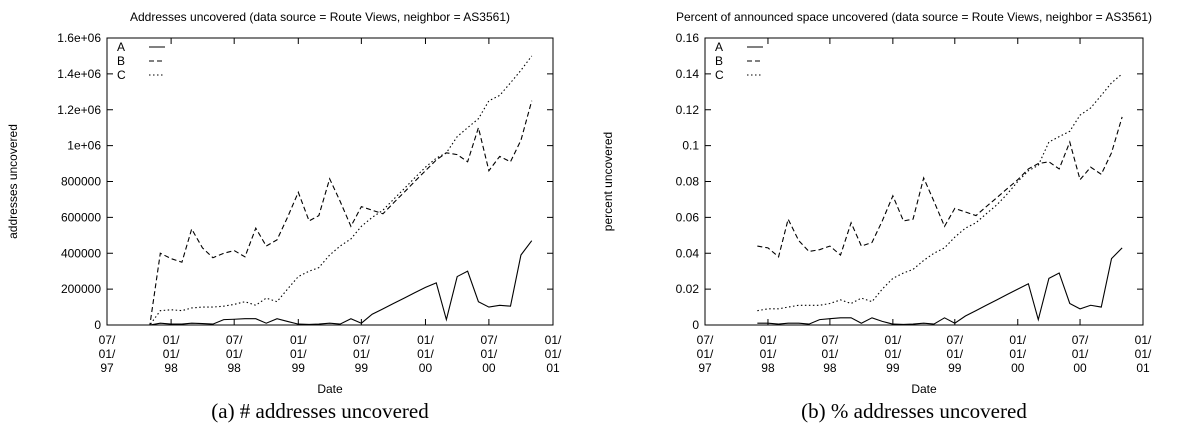 The height and width of the screenshot is (434, 1188). What do you see at coordinates (81, 253) in the screenshot?
I see `y-tick-label: 400000` at bounding box center [81, 253].